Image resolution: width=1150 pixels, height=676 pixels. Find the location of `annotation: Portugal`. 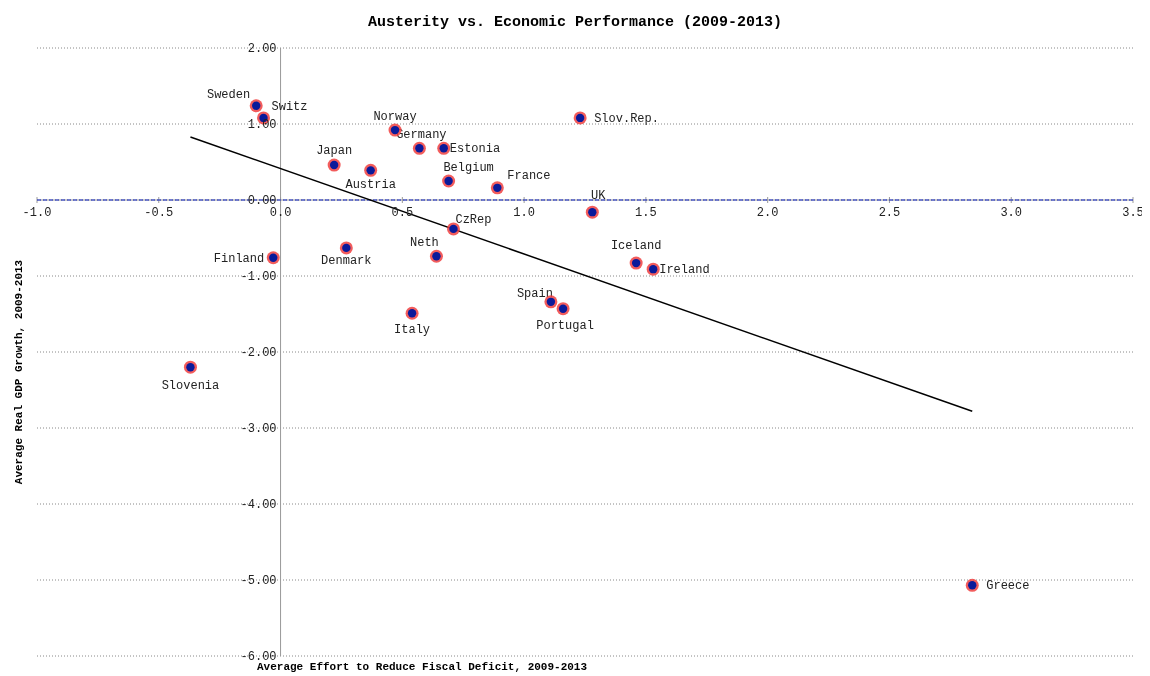

annotation: Portugal is located at coordinates (565, 325).